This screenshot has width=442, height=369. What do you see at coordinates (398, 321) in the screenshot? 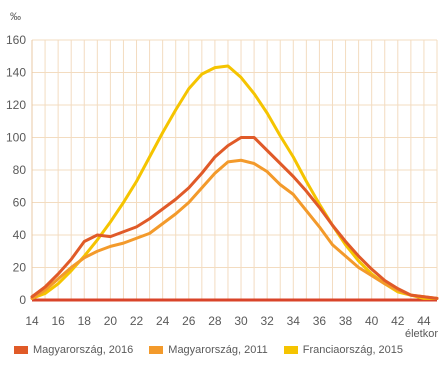
I see `x-tick-label: 42` at bounding box center [398, 321].